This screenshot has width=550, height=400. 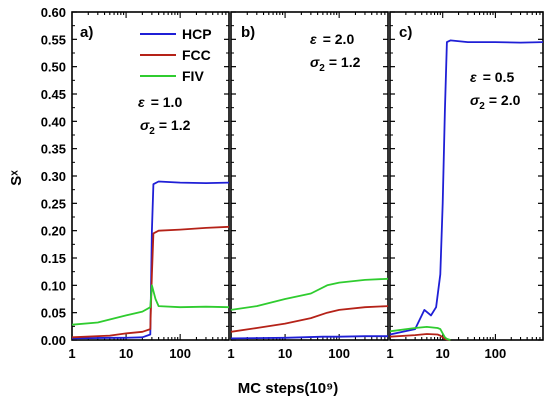 I want to click on y-tick-label: 0.45, so click(x=53, y=94).